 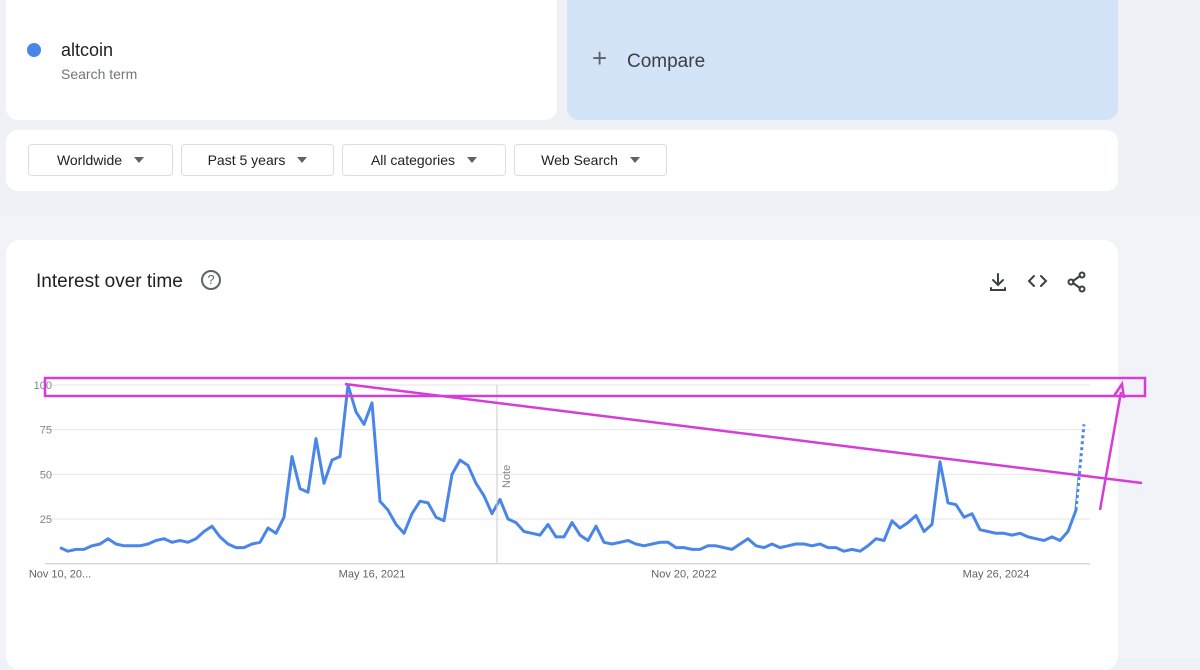 What do you see at coordinates (34, 50) in the screenshot?
I see `series-color-dot` at bounding box center [34, 50].